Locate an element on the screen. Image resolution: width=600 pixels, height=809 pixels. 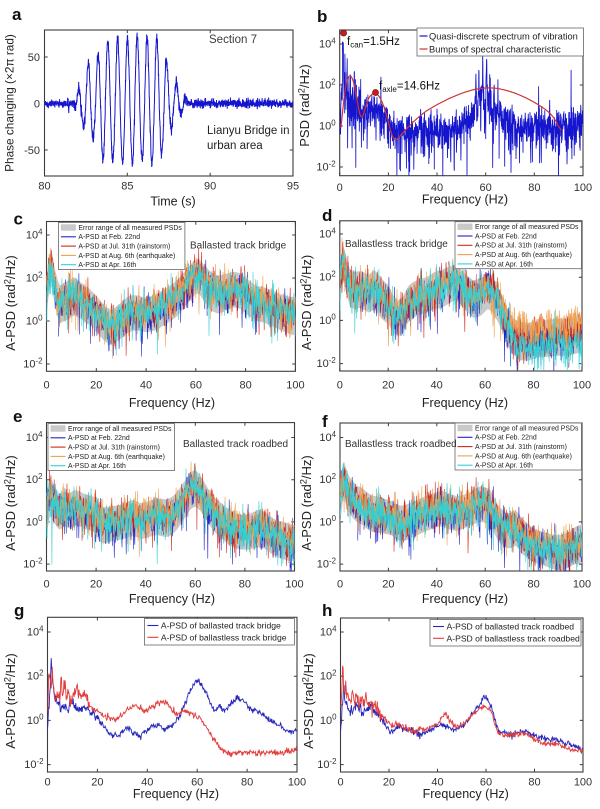
svg-text: 85 is located at coordinates (127, 187).